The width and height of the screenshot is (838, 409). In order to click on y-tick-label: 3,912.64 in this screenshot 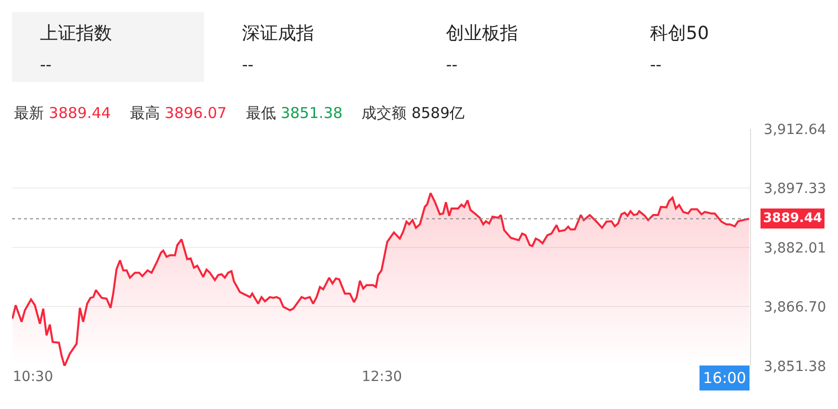, I will do `click(795, 130)`.